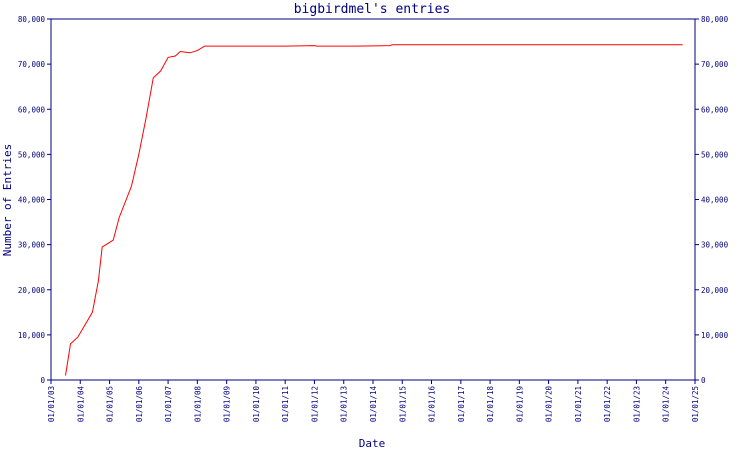 This screenshot has height=450, width=750. Describe the element at coordinates (372, 9) in the screenshot. I see `chart-title: bigbirdmel's entries` at that location.